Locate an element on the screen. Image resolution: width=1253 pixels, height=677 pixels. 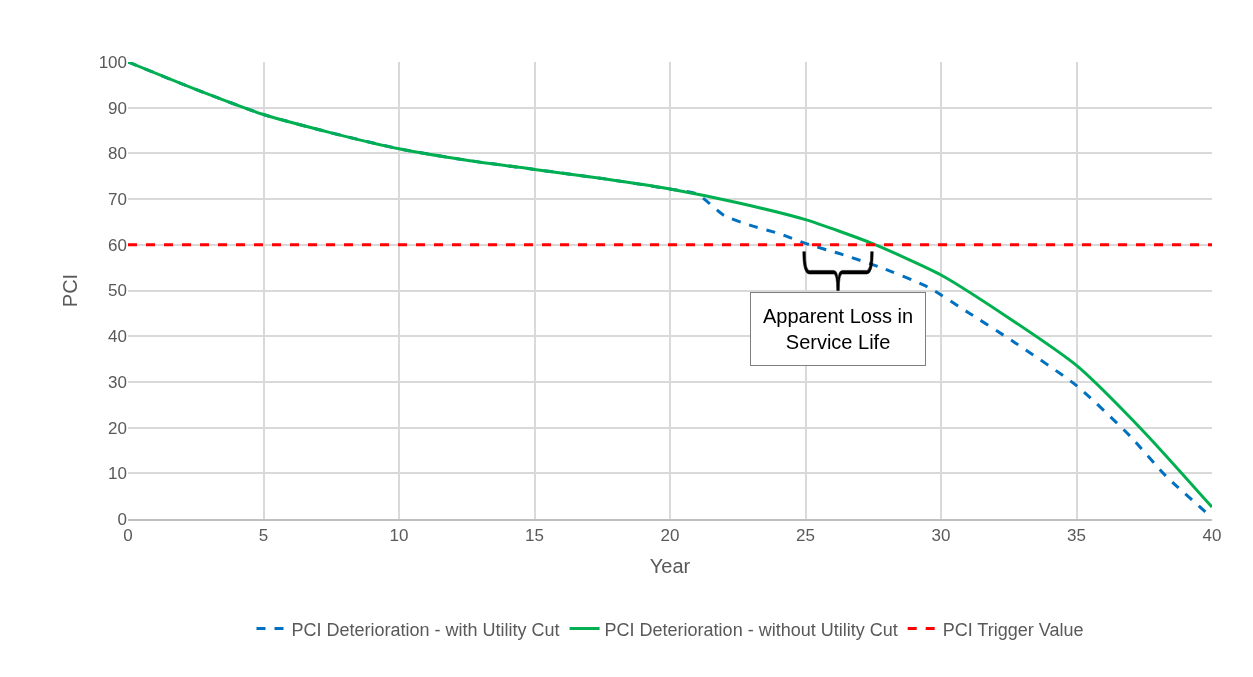
y-tick-label: 80 is located at coordinates (117, 154).